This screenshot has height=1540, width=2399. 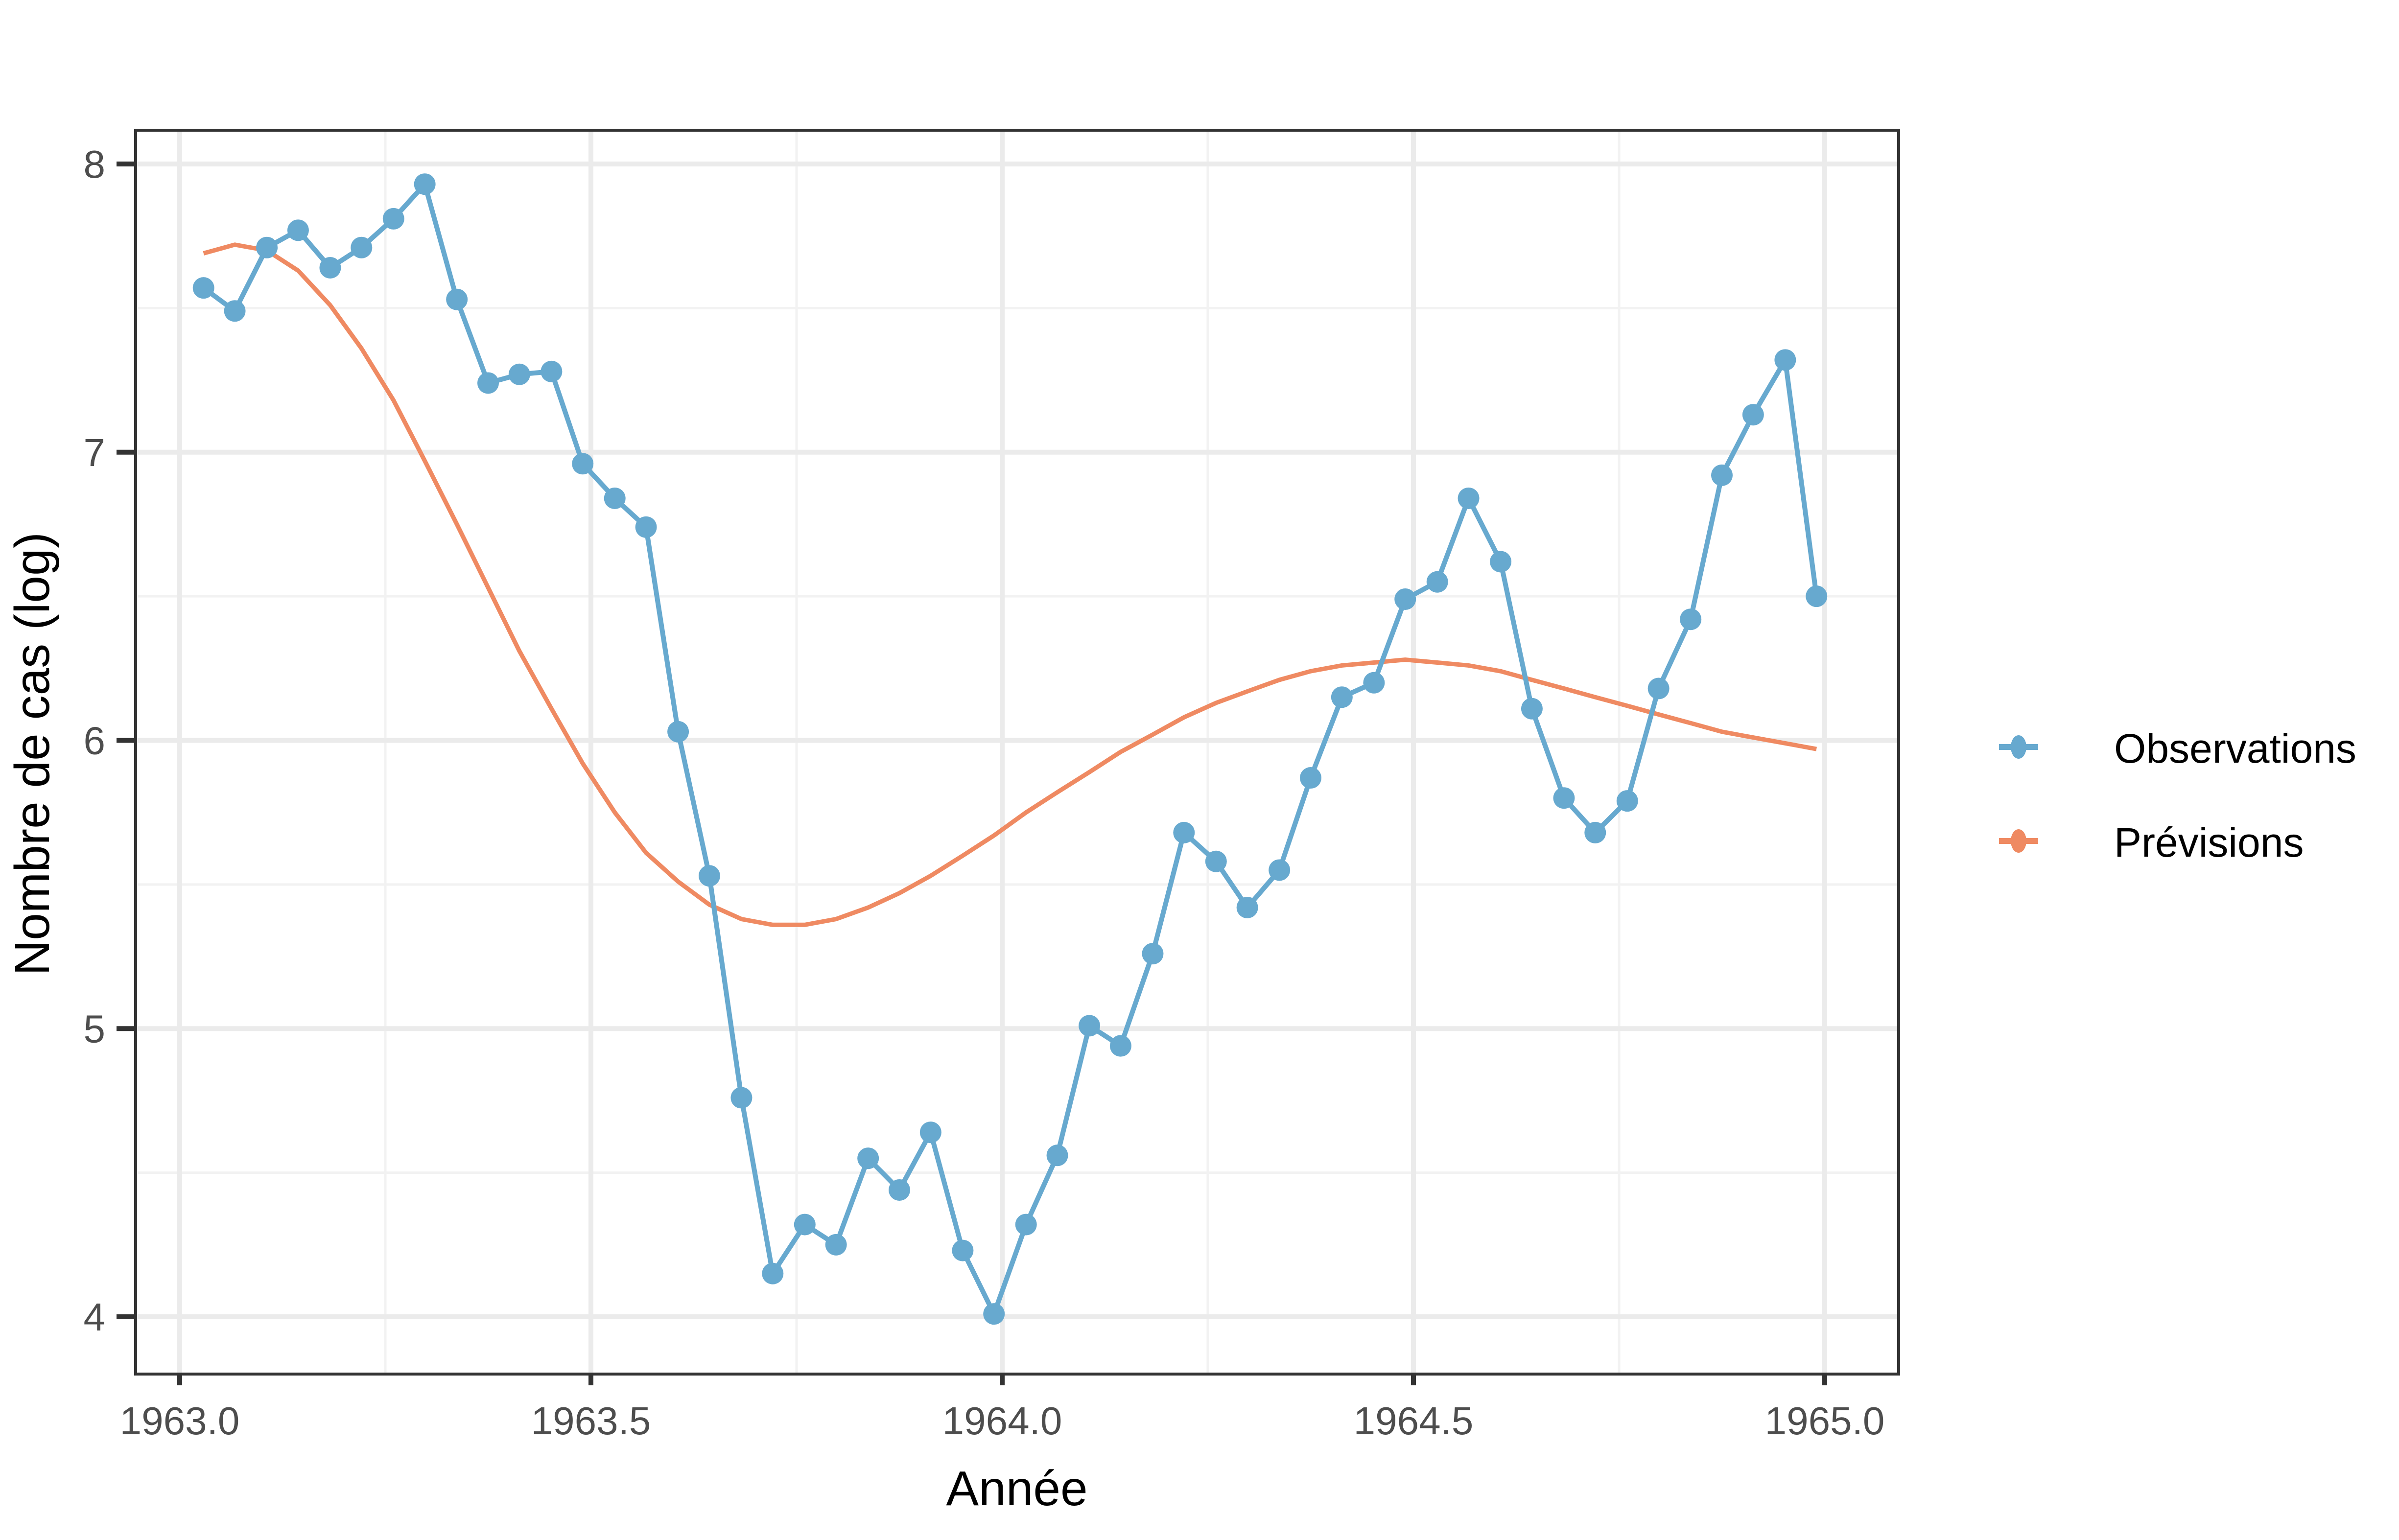 I want to click on legend: Observations Prévisions, so click(x=2177, y=795).